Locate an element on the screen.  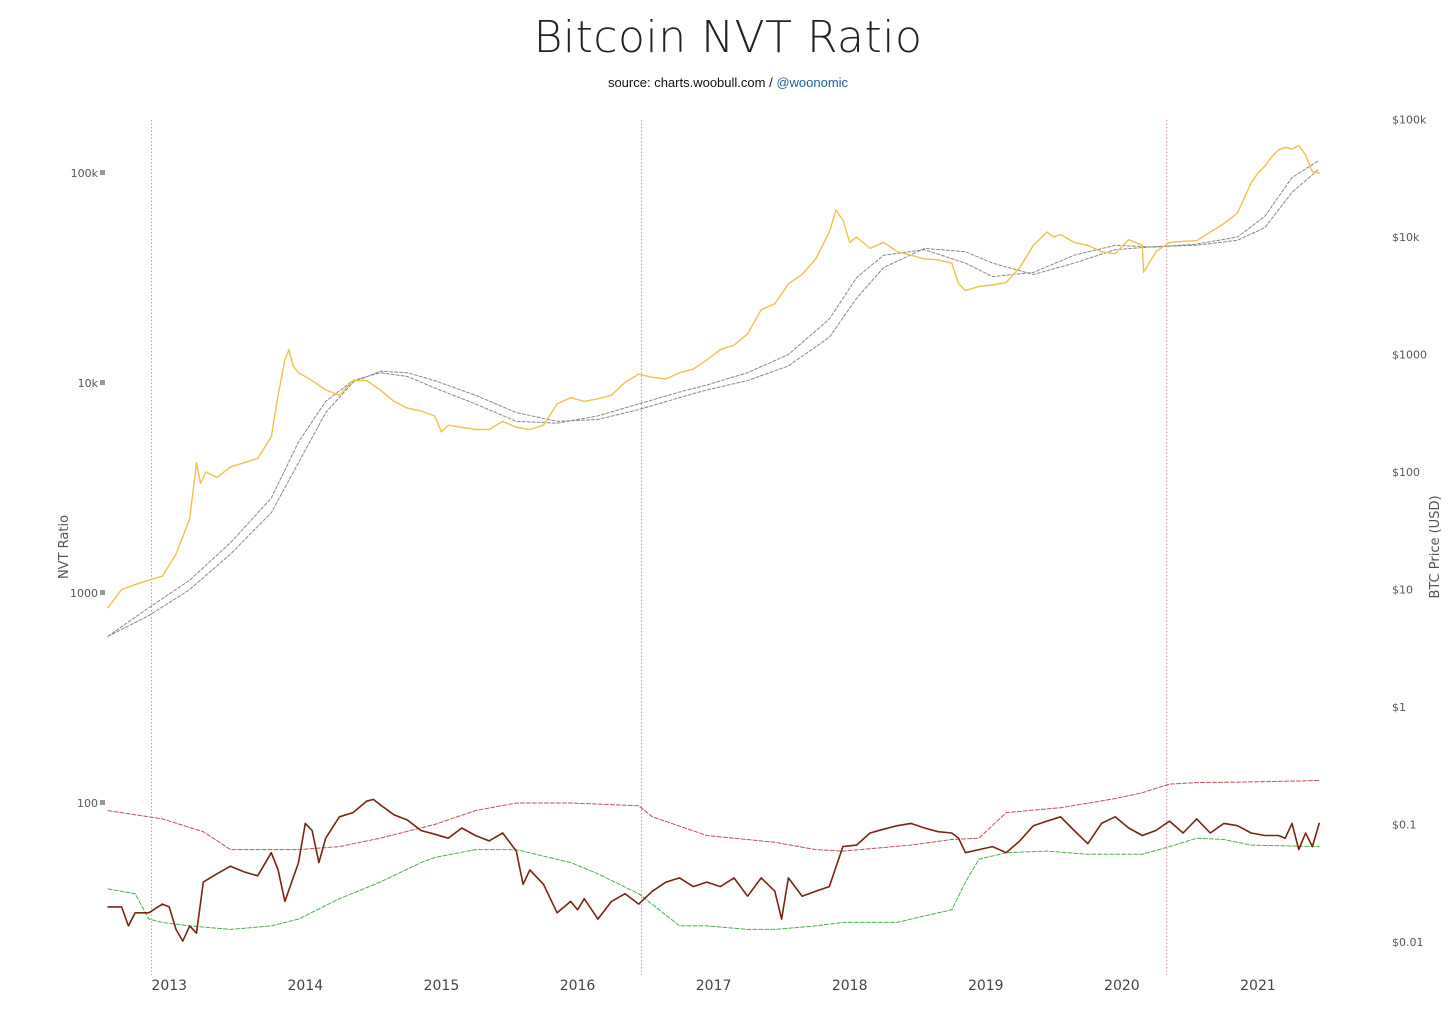
nvt-lower-band-line is located at coordinates (713, 883).